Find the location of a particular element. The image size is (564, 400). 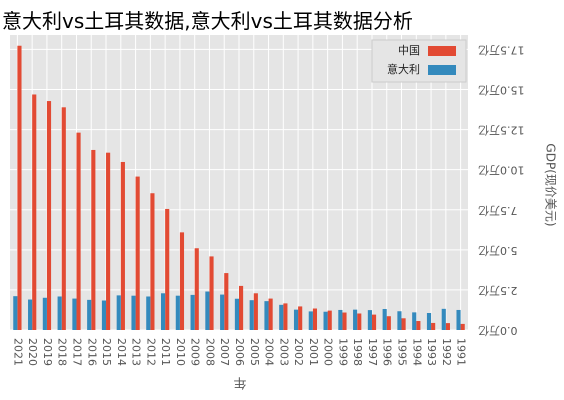

x-tick-label: 2003 is located at coordinates (283, 352).